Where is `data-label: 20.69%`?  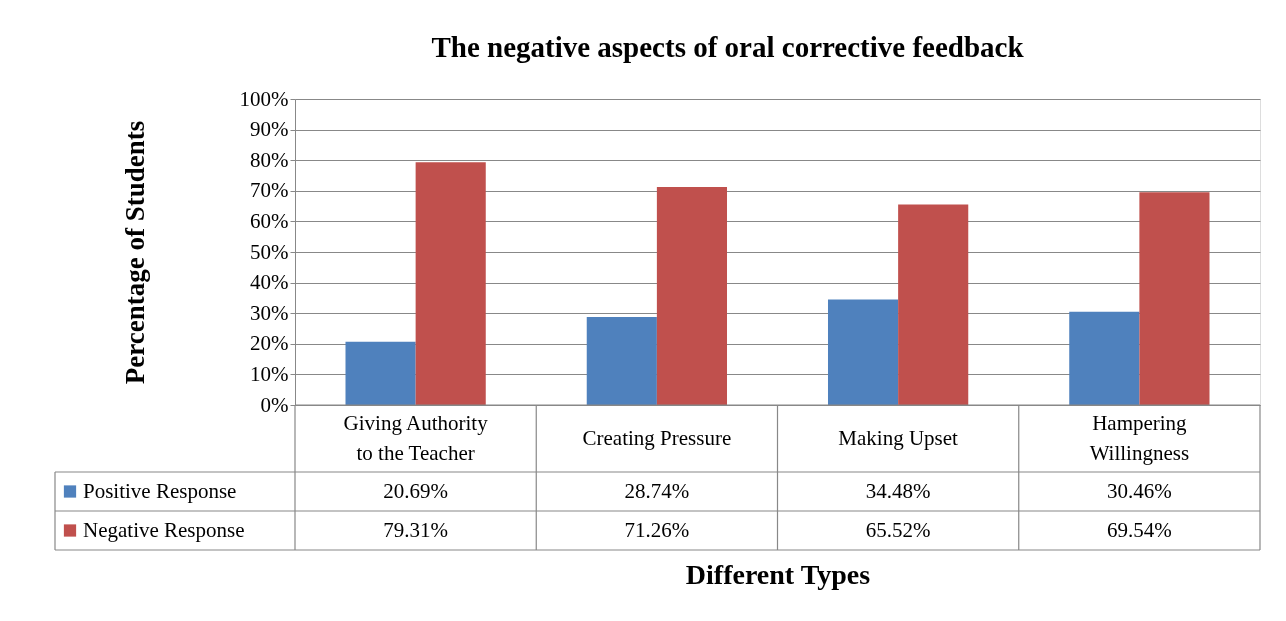 data-label: 20.69% is located at coordinates (415, 490).